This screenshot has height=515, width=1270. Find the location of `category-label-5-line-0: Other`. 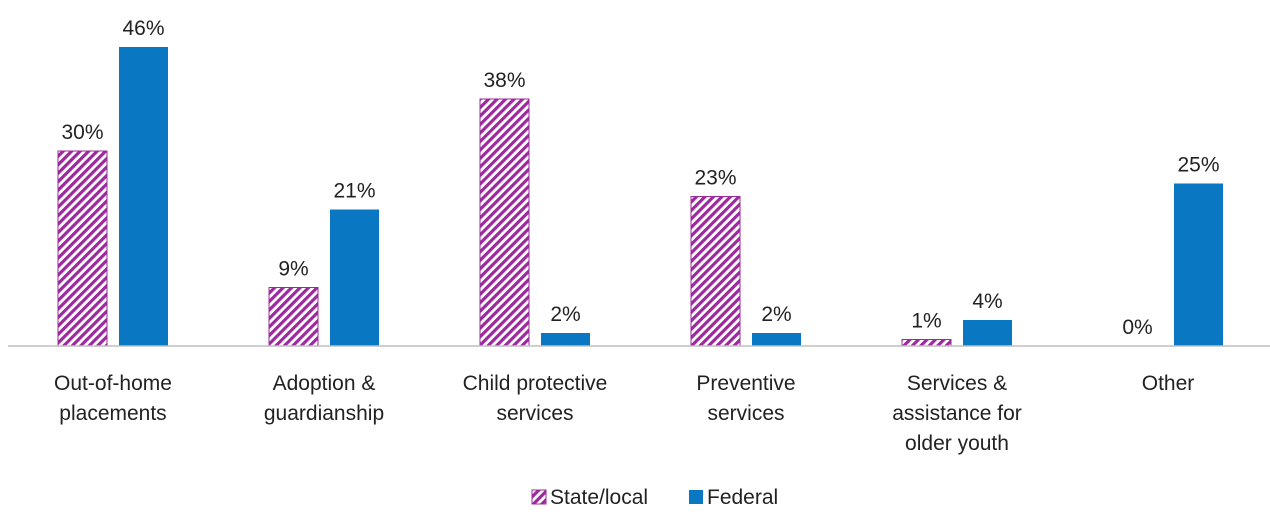

category-label-5-line-0: Other is located at coordinates (1168, 383).